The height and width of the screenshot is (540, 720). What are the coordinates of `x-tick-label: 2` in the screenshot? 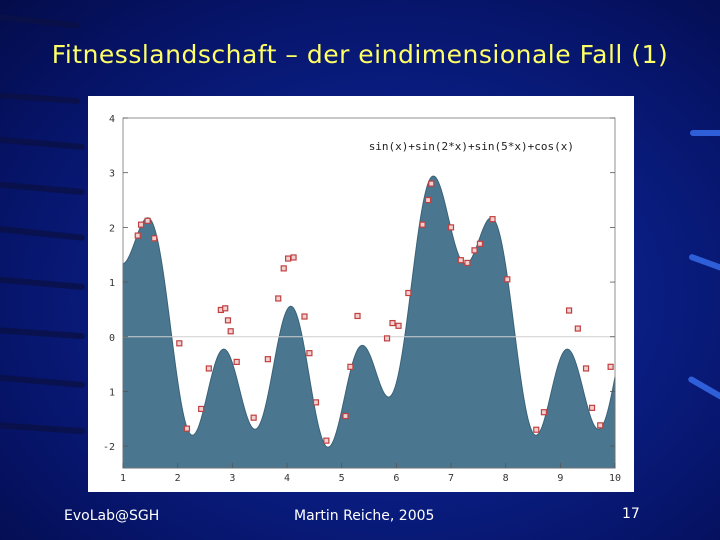 It's located at (178, 478).